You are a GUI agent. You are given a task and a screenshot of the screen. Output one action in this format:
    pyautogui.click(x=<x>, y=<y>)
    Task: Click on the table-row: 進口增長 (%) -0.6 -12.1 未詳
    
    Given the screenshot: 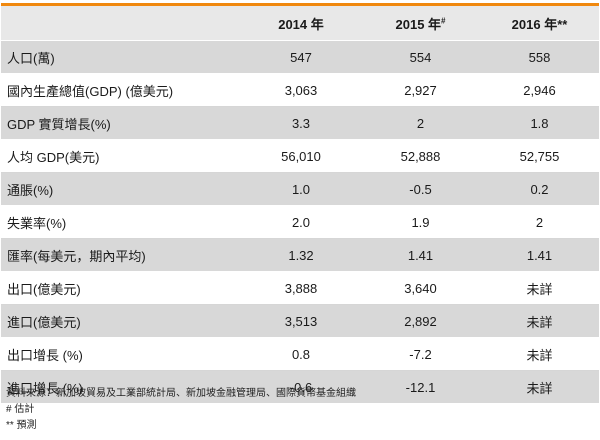 What is the action you would take?
    pyautogui.click(x=300, y=387)
    